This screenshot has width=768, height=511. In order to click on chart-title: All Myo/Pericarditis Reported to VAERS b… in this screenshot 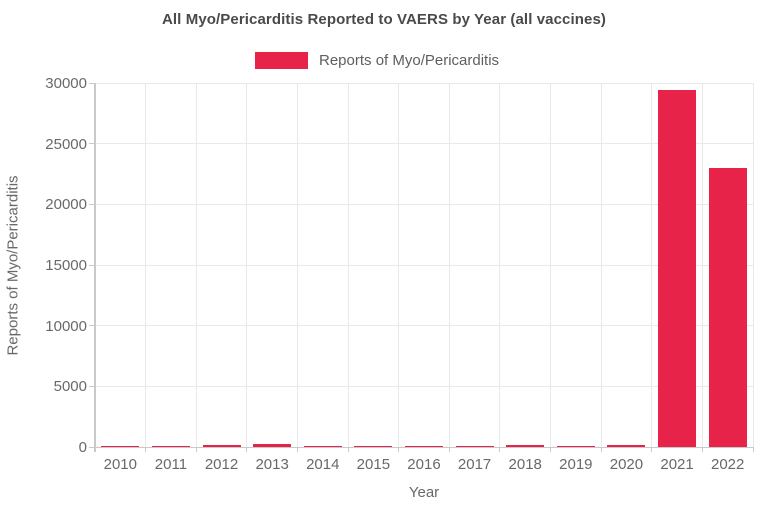, I will do `click(384, 19)`.